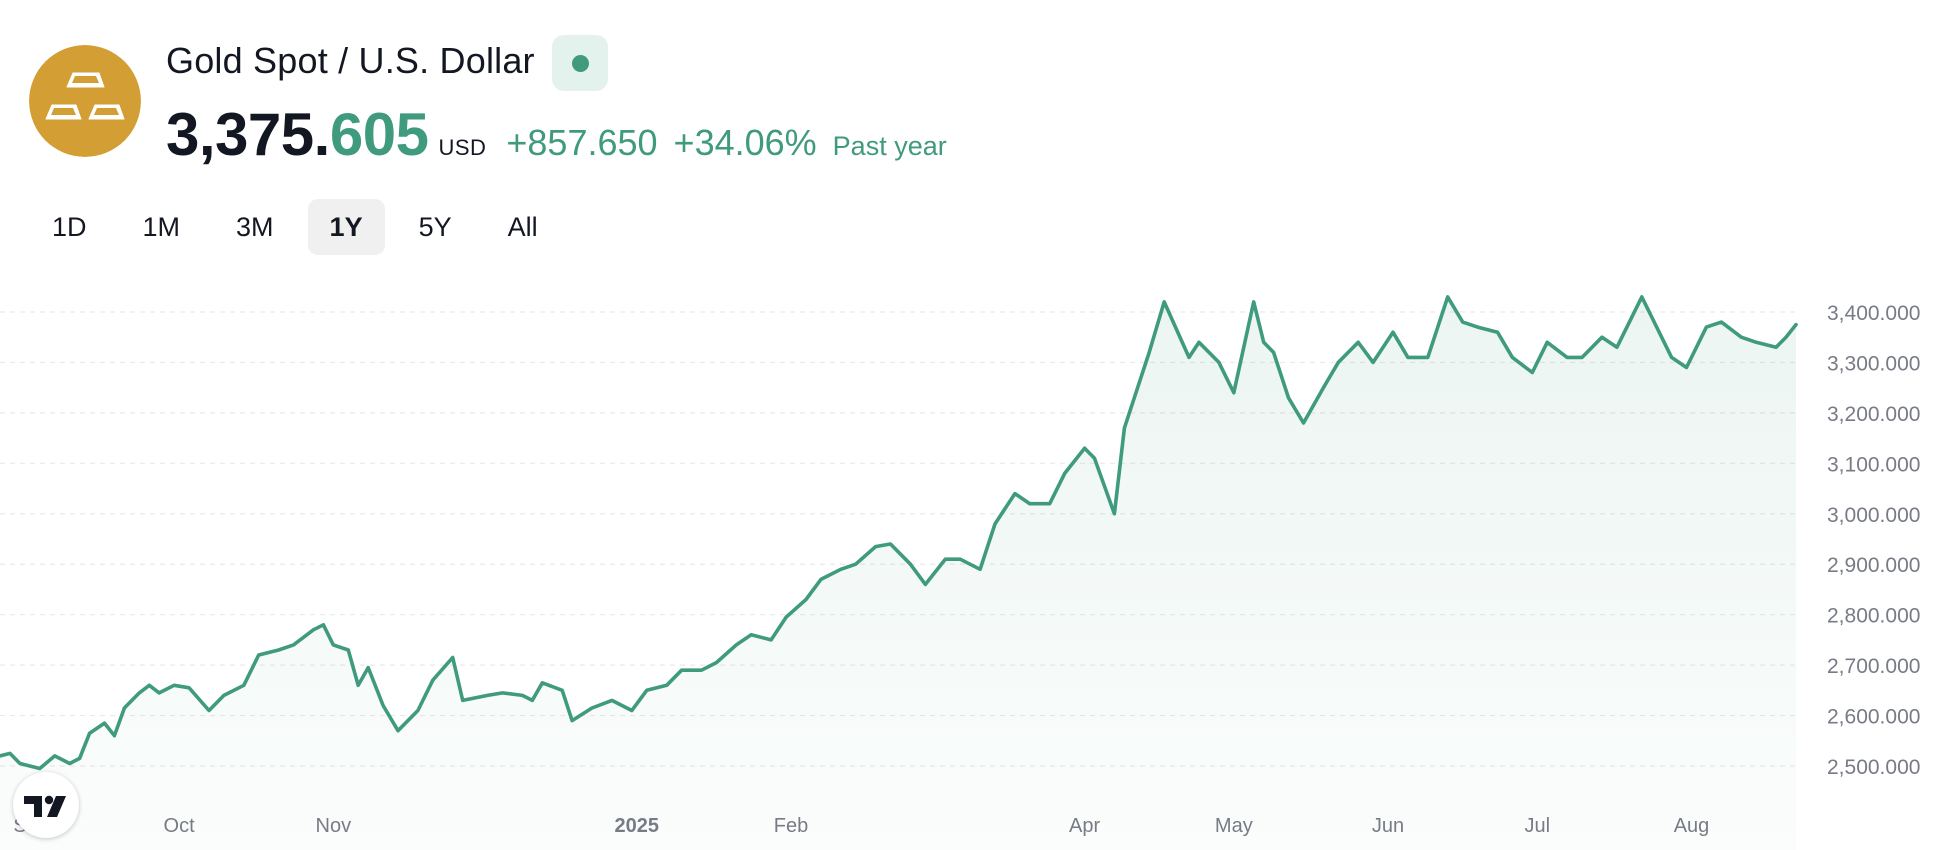 The image size is (1954, 850). What do you see at coordinates (580, 63) in the screenshot?
I see `market-status-chip` at bounding box center [580, 63].